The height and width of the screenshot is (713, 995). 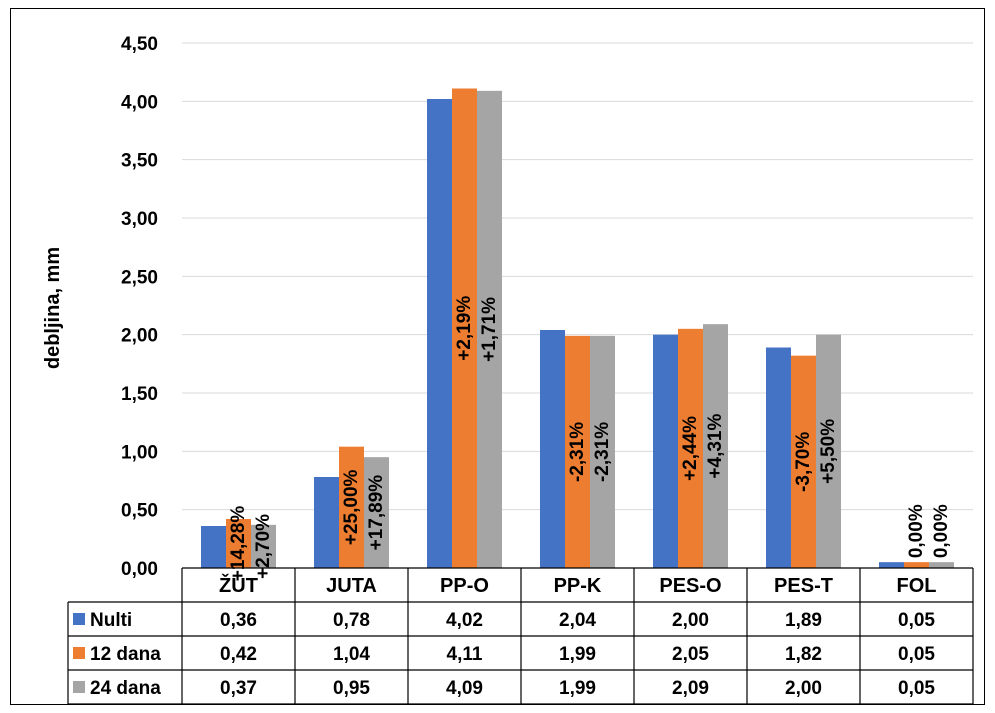 What do you see at coordinates (238, 620) in the screenshot?
I see `table-cell: 0,36` at bounding box center [238, 620].